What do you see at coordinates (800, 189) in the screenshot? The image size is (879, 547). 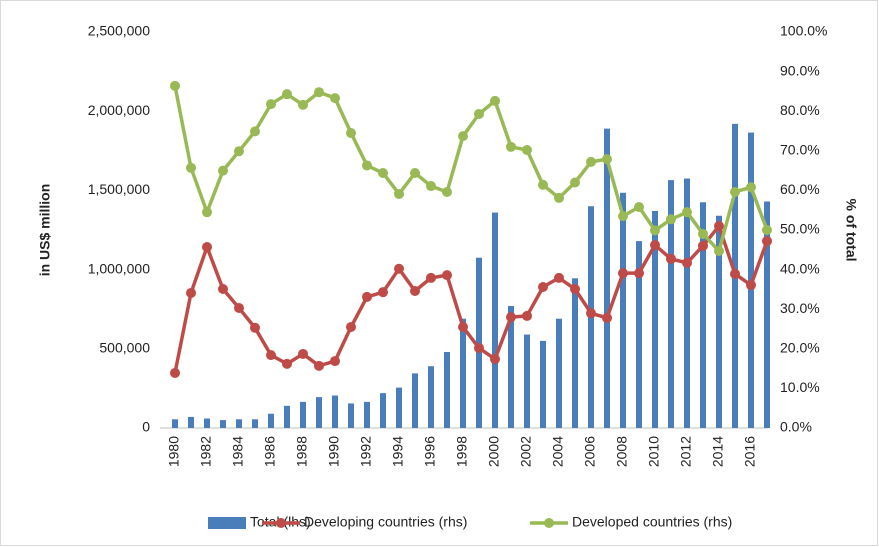 I see `y2-tick-label: 60.0%` at bounding box center [800, 189].